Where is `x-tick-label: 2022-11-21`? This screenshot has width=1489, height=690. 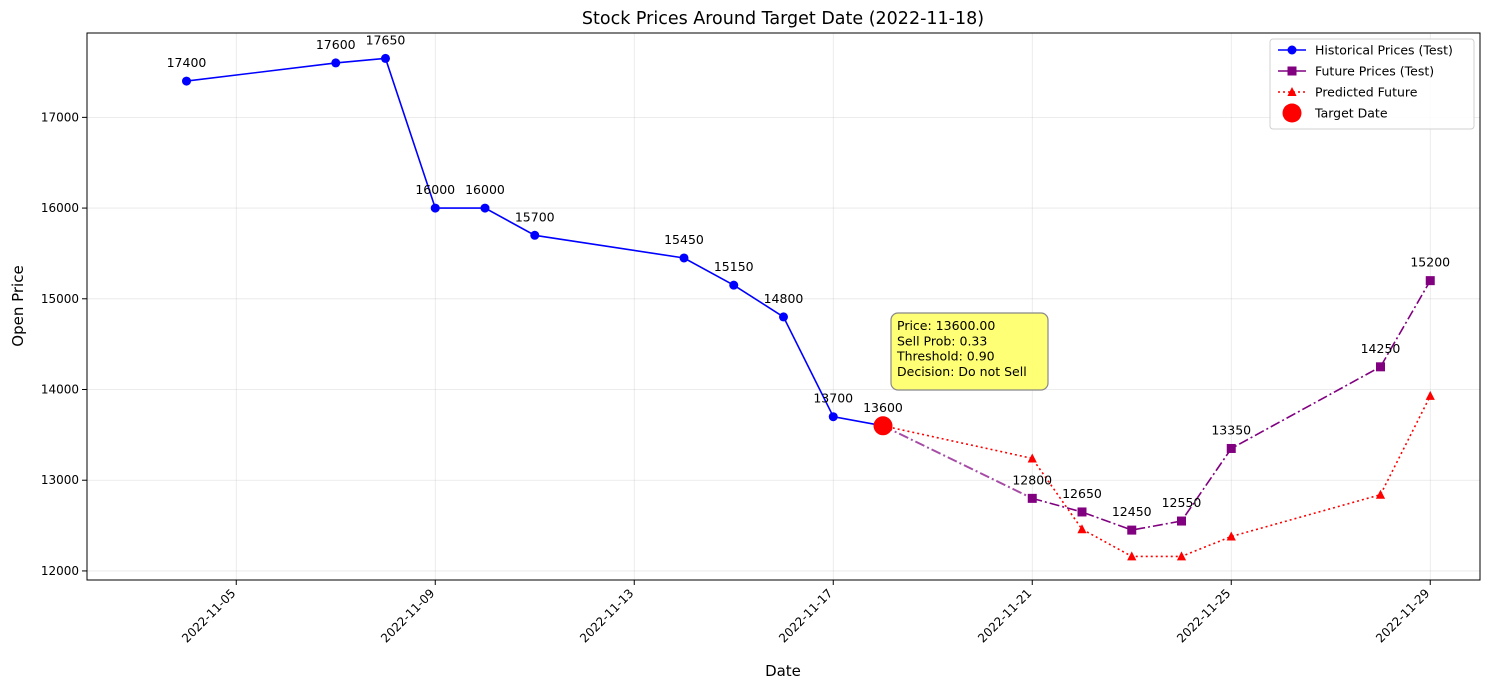 x-tick-label: 2022-11-21 is located at coordinates (1004, 615).